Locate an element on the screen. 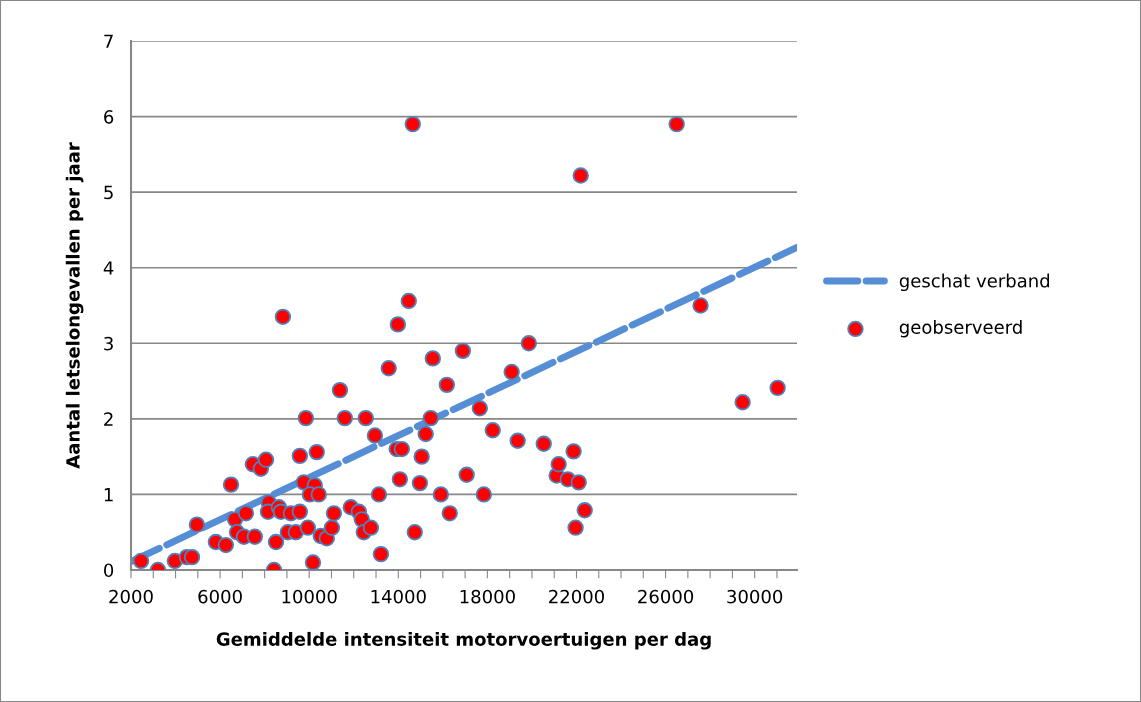  y-tick-label: 5 is located at coordinates (108, 192).